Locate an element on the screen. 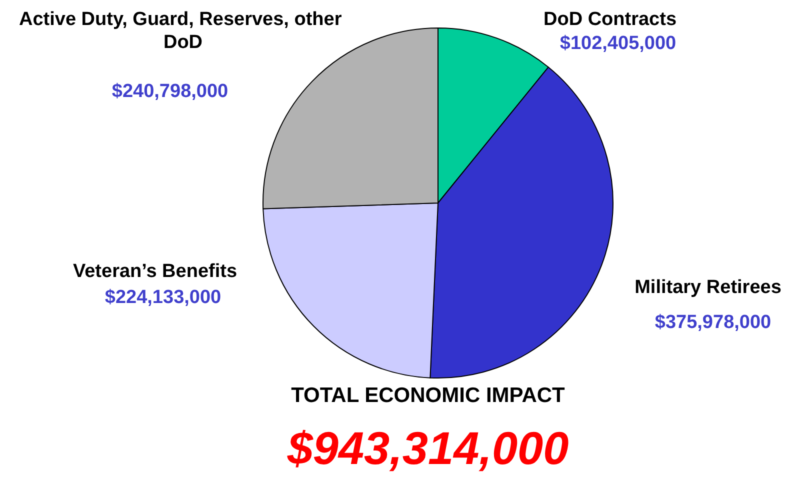  data-label: $240,798,000 is located at coordinates (170, 91).